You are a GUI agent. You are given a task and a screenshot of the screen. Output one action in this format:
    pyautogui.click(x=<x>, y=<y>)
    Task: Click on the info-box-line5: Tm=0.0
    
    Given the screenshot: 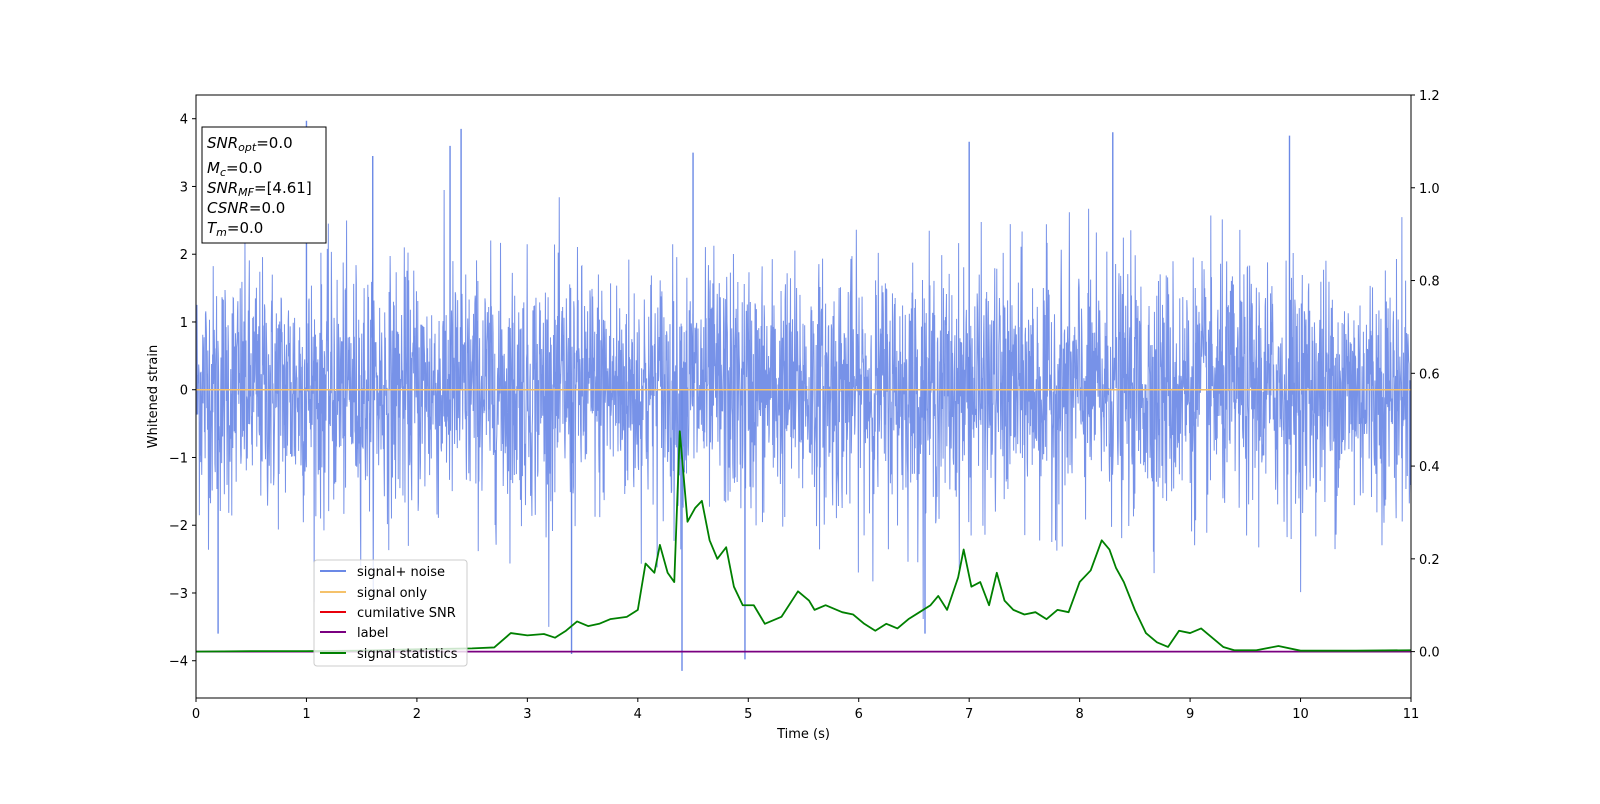 What is the action you would take?
    pyautogui.click(x=235, y=229)
    